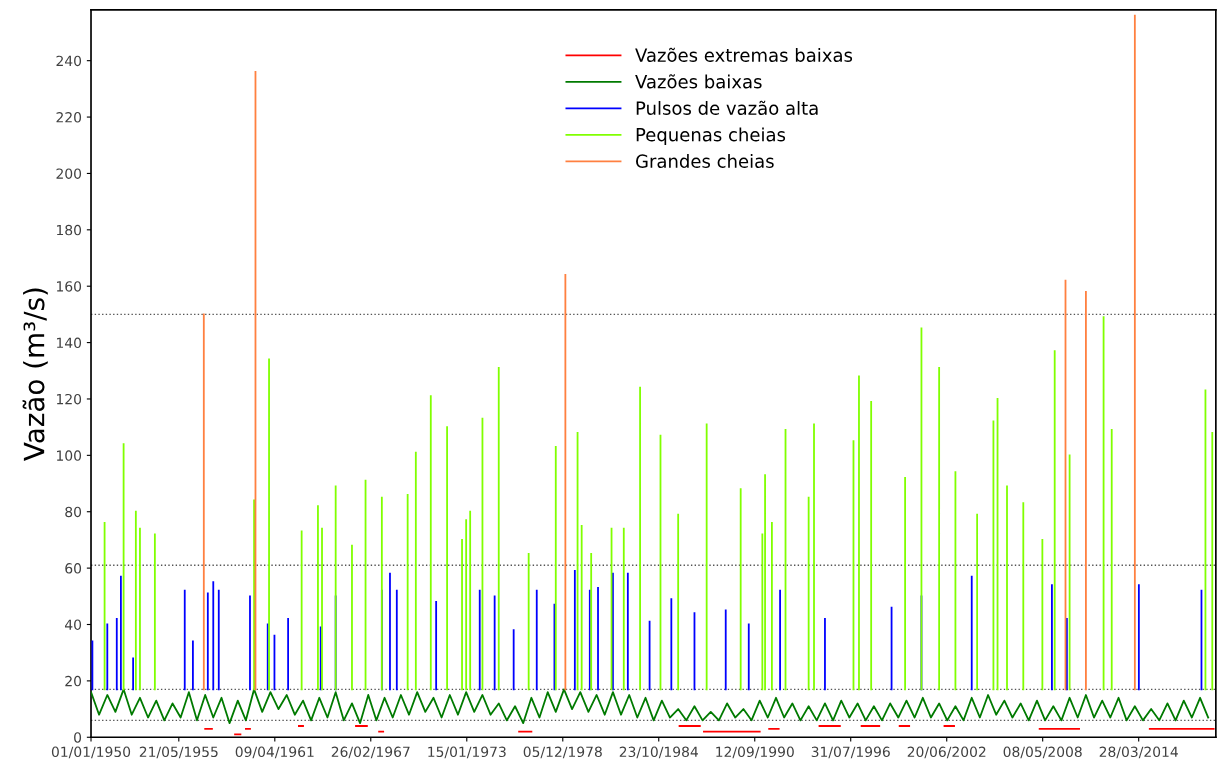 The image size is (1220, 764). I want to click on legend-label: Grandes cheias, so click(705, 161).